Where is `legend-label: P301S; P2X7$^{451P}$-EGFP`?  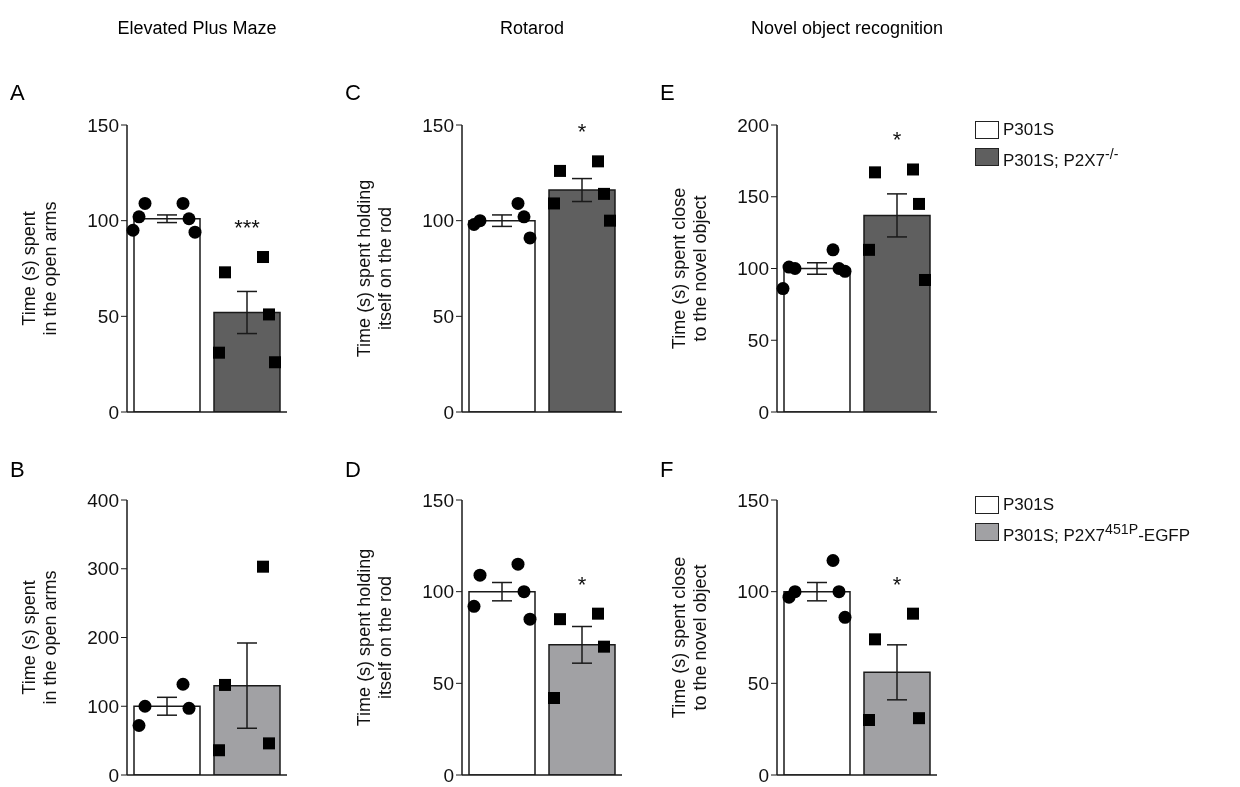 legend-label: P301S; P2X7$^{451P}$-EGFP is located at coordinates (1097, 533).